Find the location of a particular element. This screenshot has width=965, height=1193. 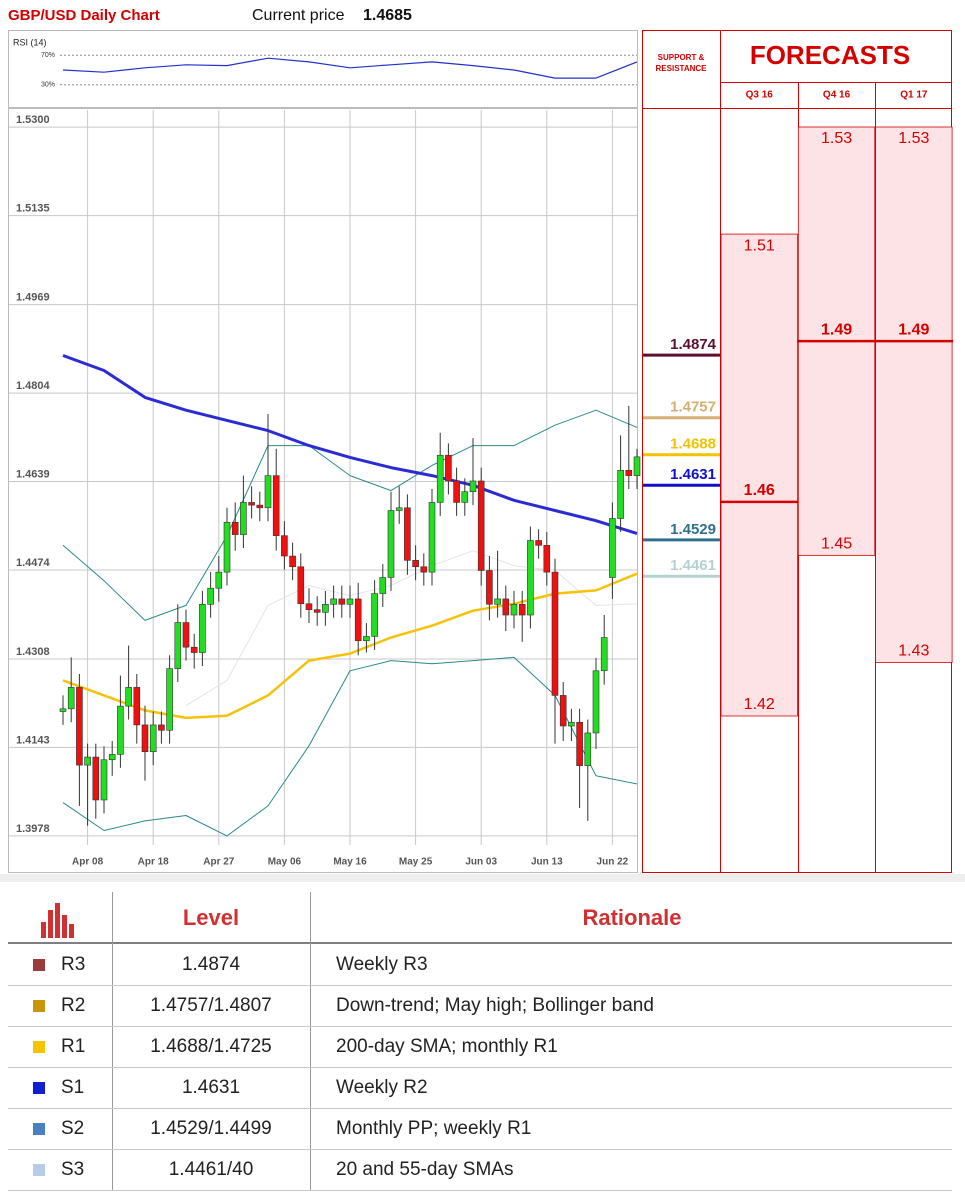

forecast-low: 1.45 is located at coordinates (836, 544).